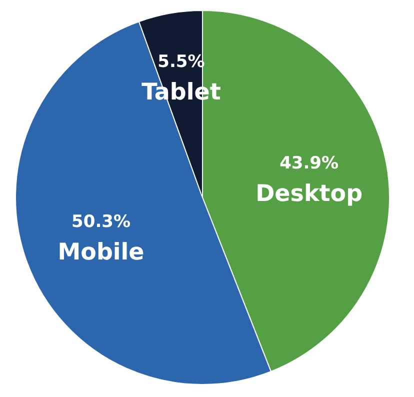 This screenshot has height=397, width=414. What do you see at coordinates (101, 253) in the screenshot?
I see `slice-label: Mobile` at bounding box center [101, 253].